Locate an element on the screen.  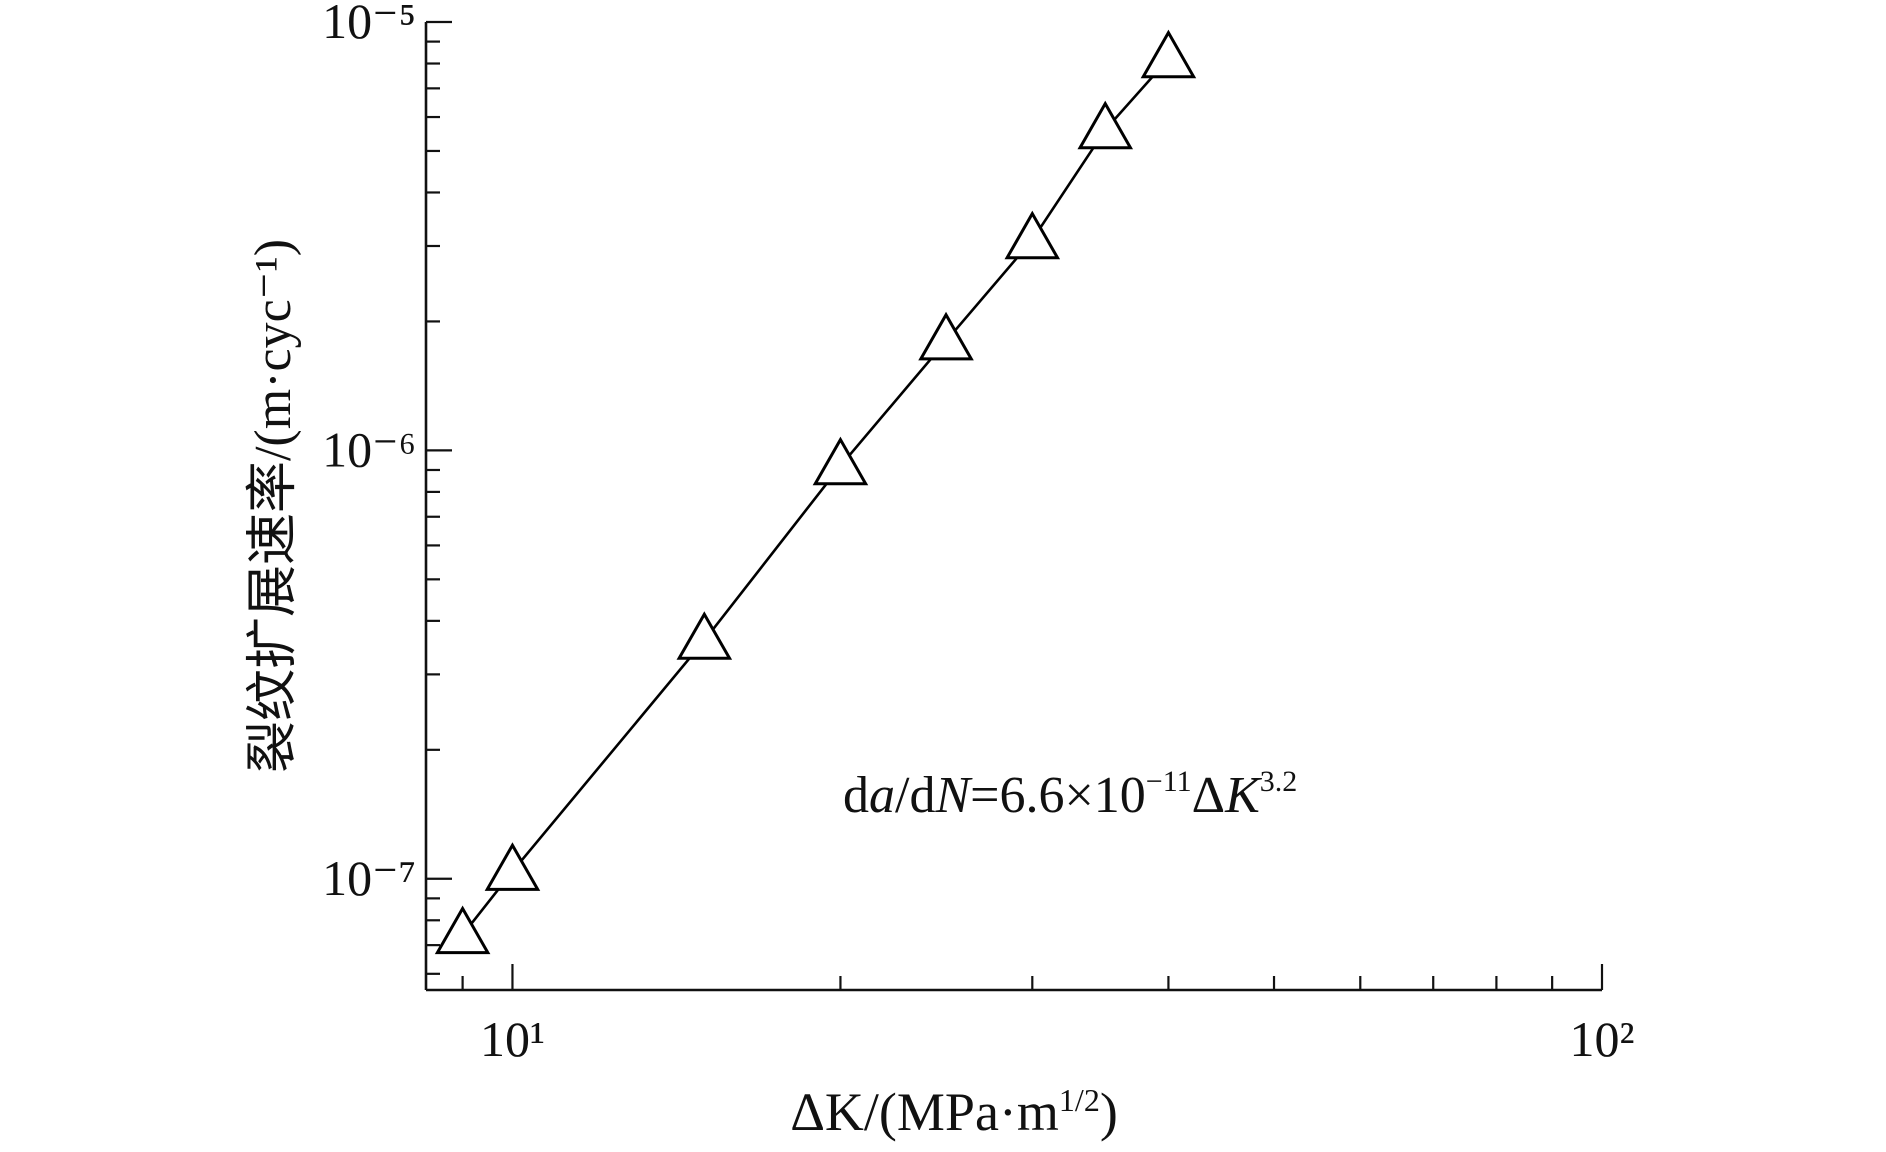
y-tick-label: 10⁻⁵ is located at coordinates (369, 24).